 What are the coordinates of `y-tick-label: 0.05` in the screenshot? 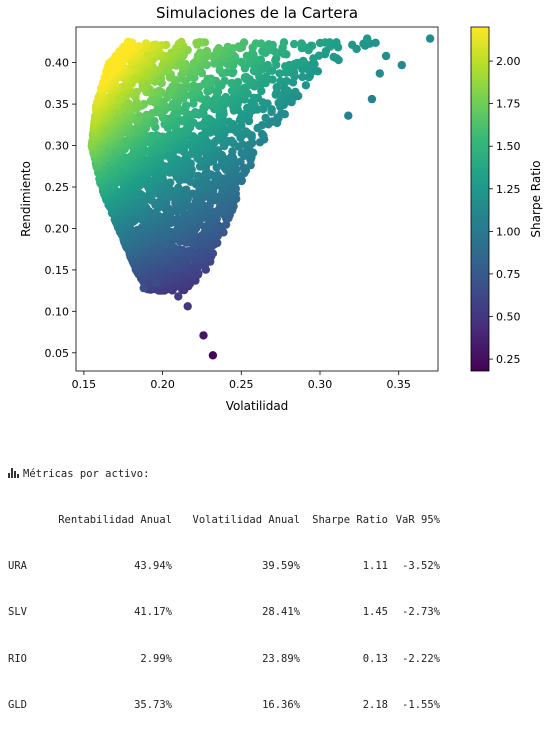 It's located at (57, 353).